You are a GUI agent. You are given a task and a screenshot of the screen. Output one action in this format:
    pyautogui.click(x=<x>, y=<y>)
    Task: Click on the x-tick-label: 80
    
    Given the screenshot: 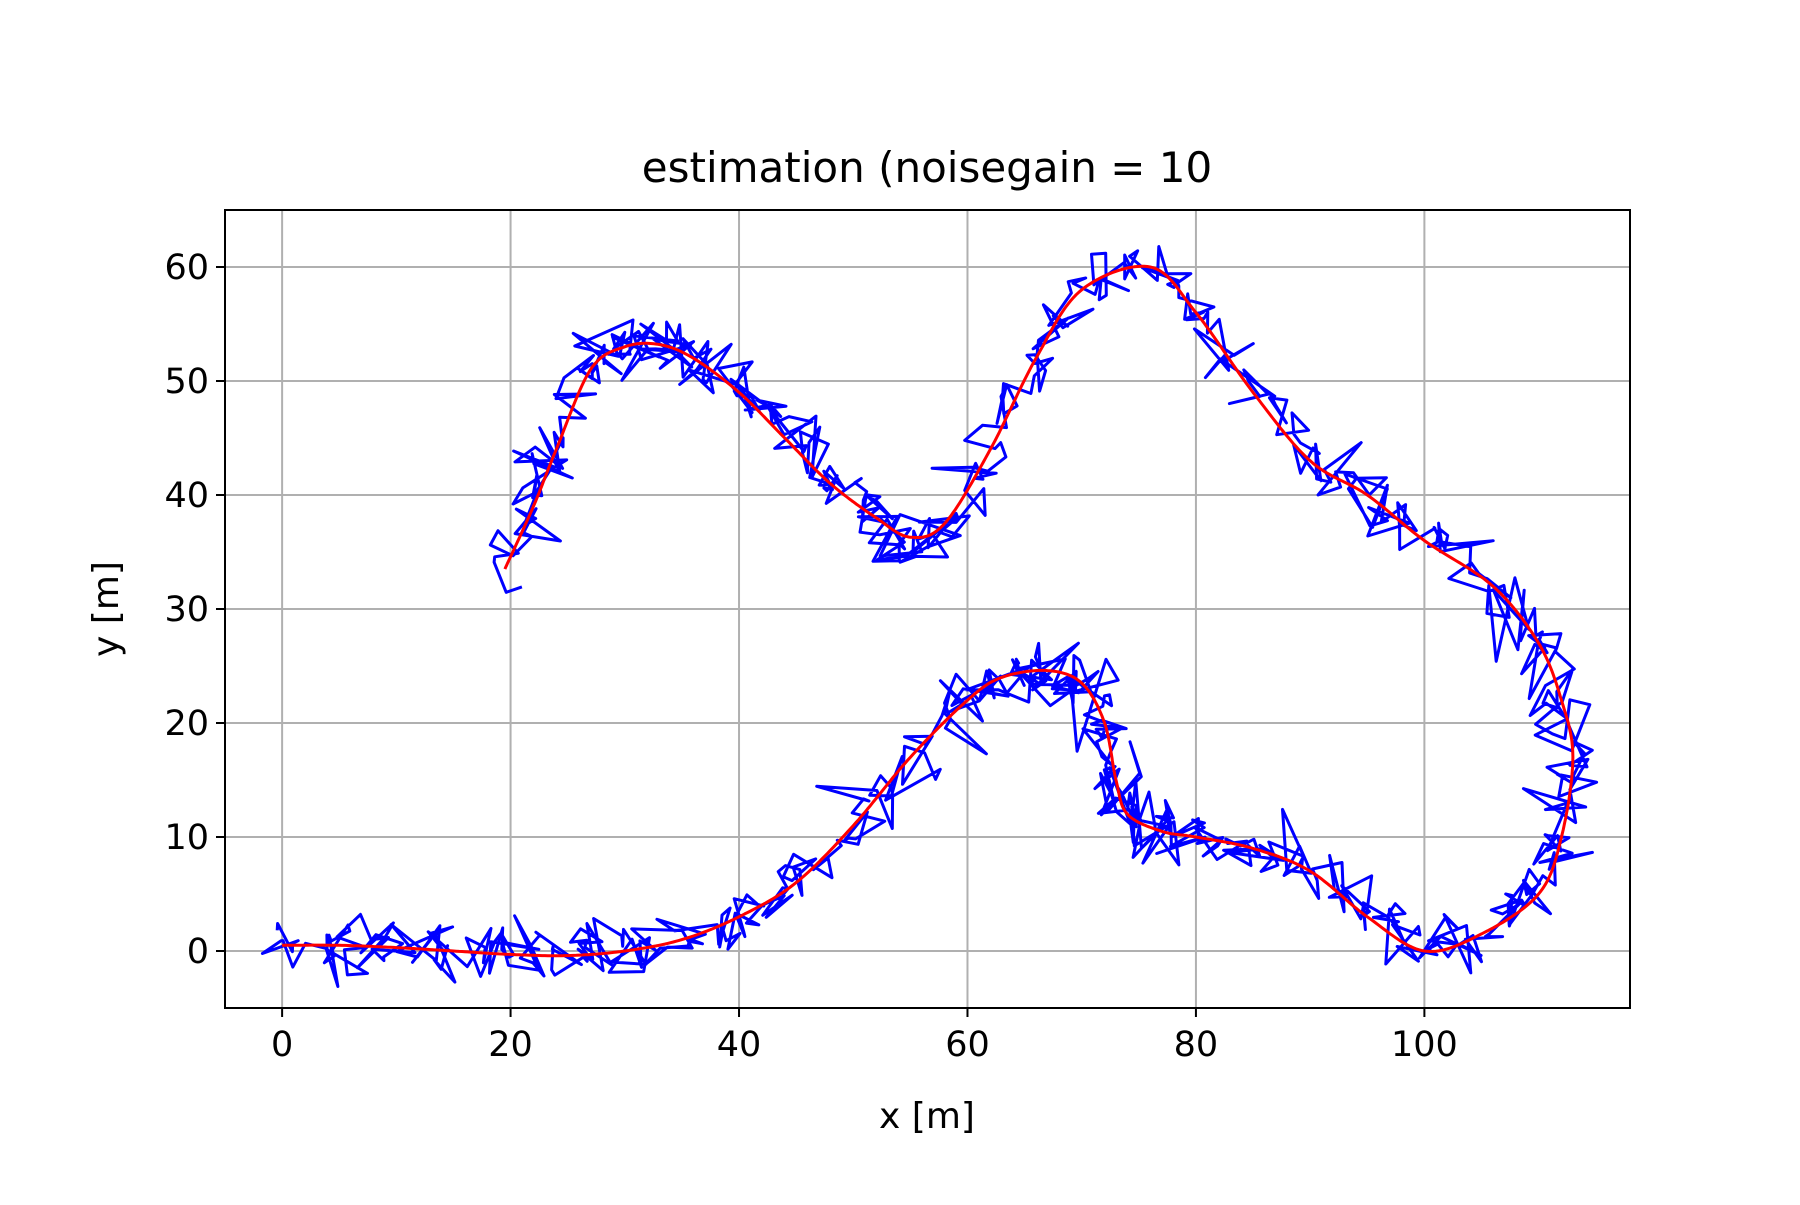 What is the action you would take?
    pyautogui.click(x=1196, y=1045)
    